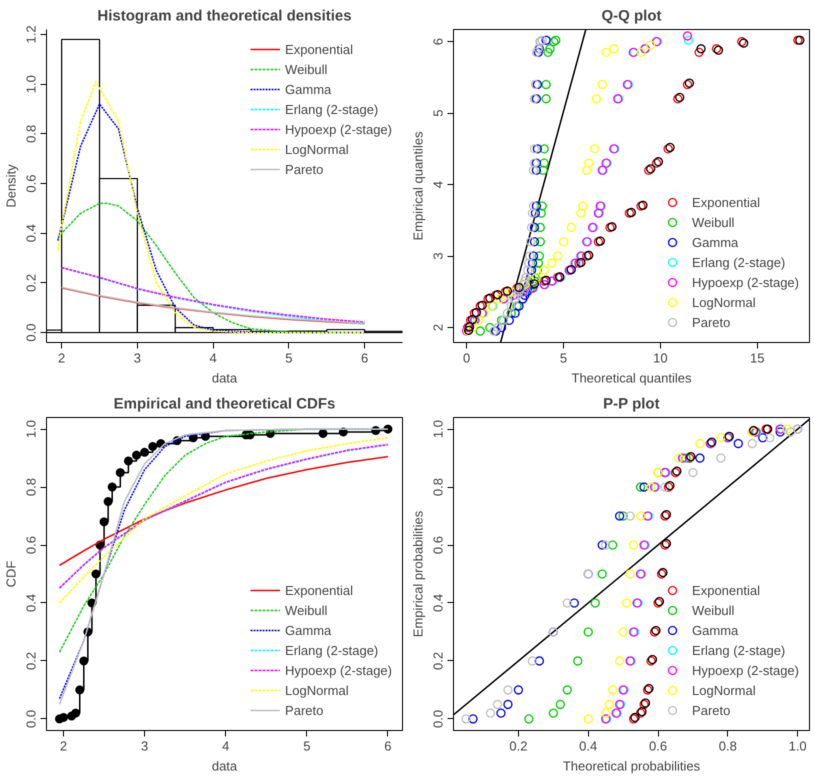 This screenshot has height=776, width=814. I want to click on x-tick-label: 1.0, so click(797, 746).